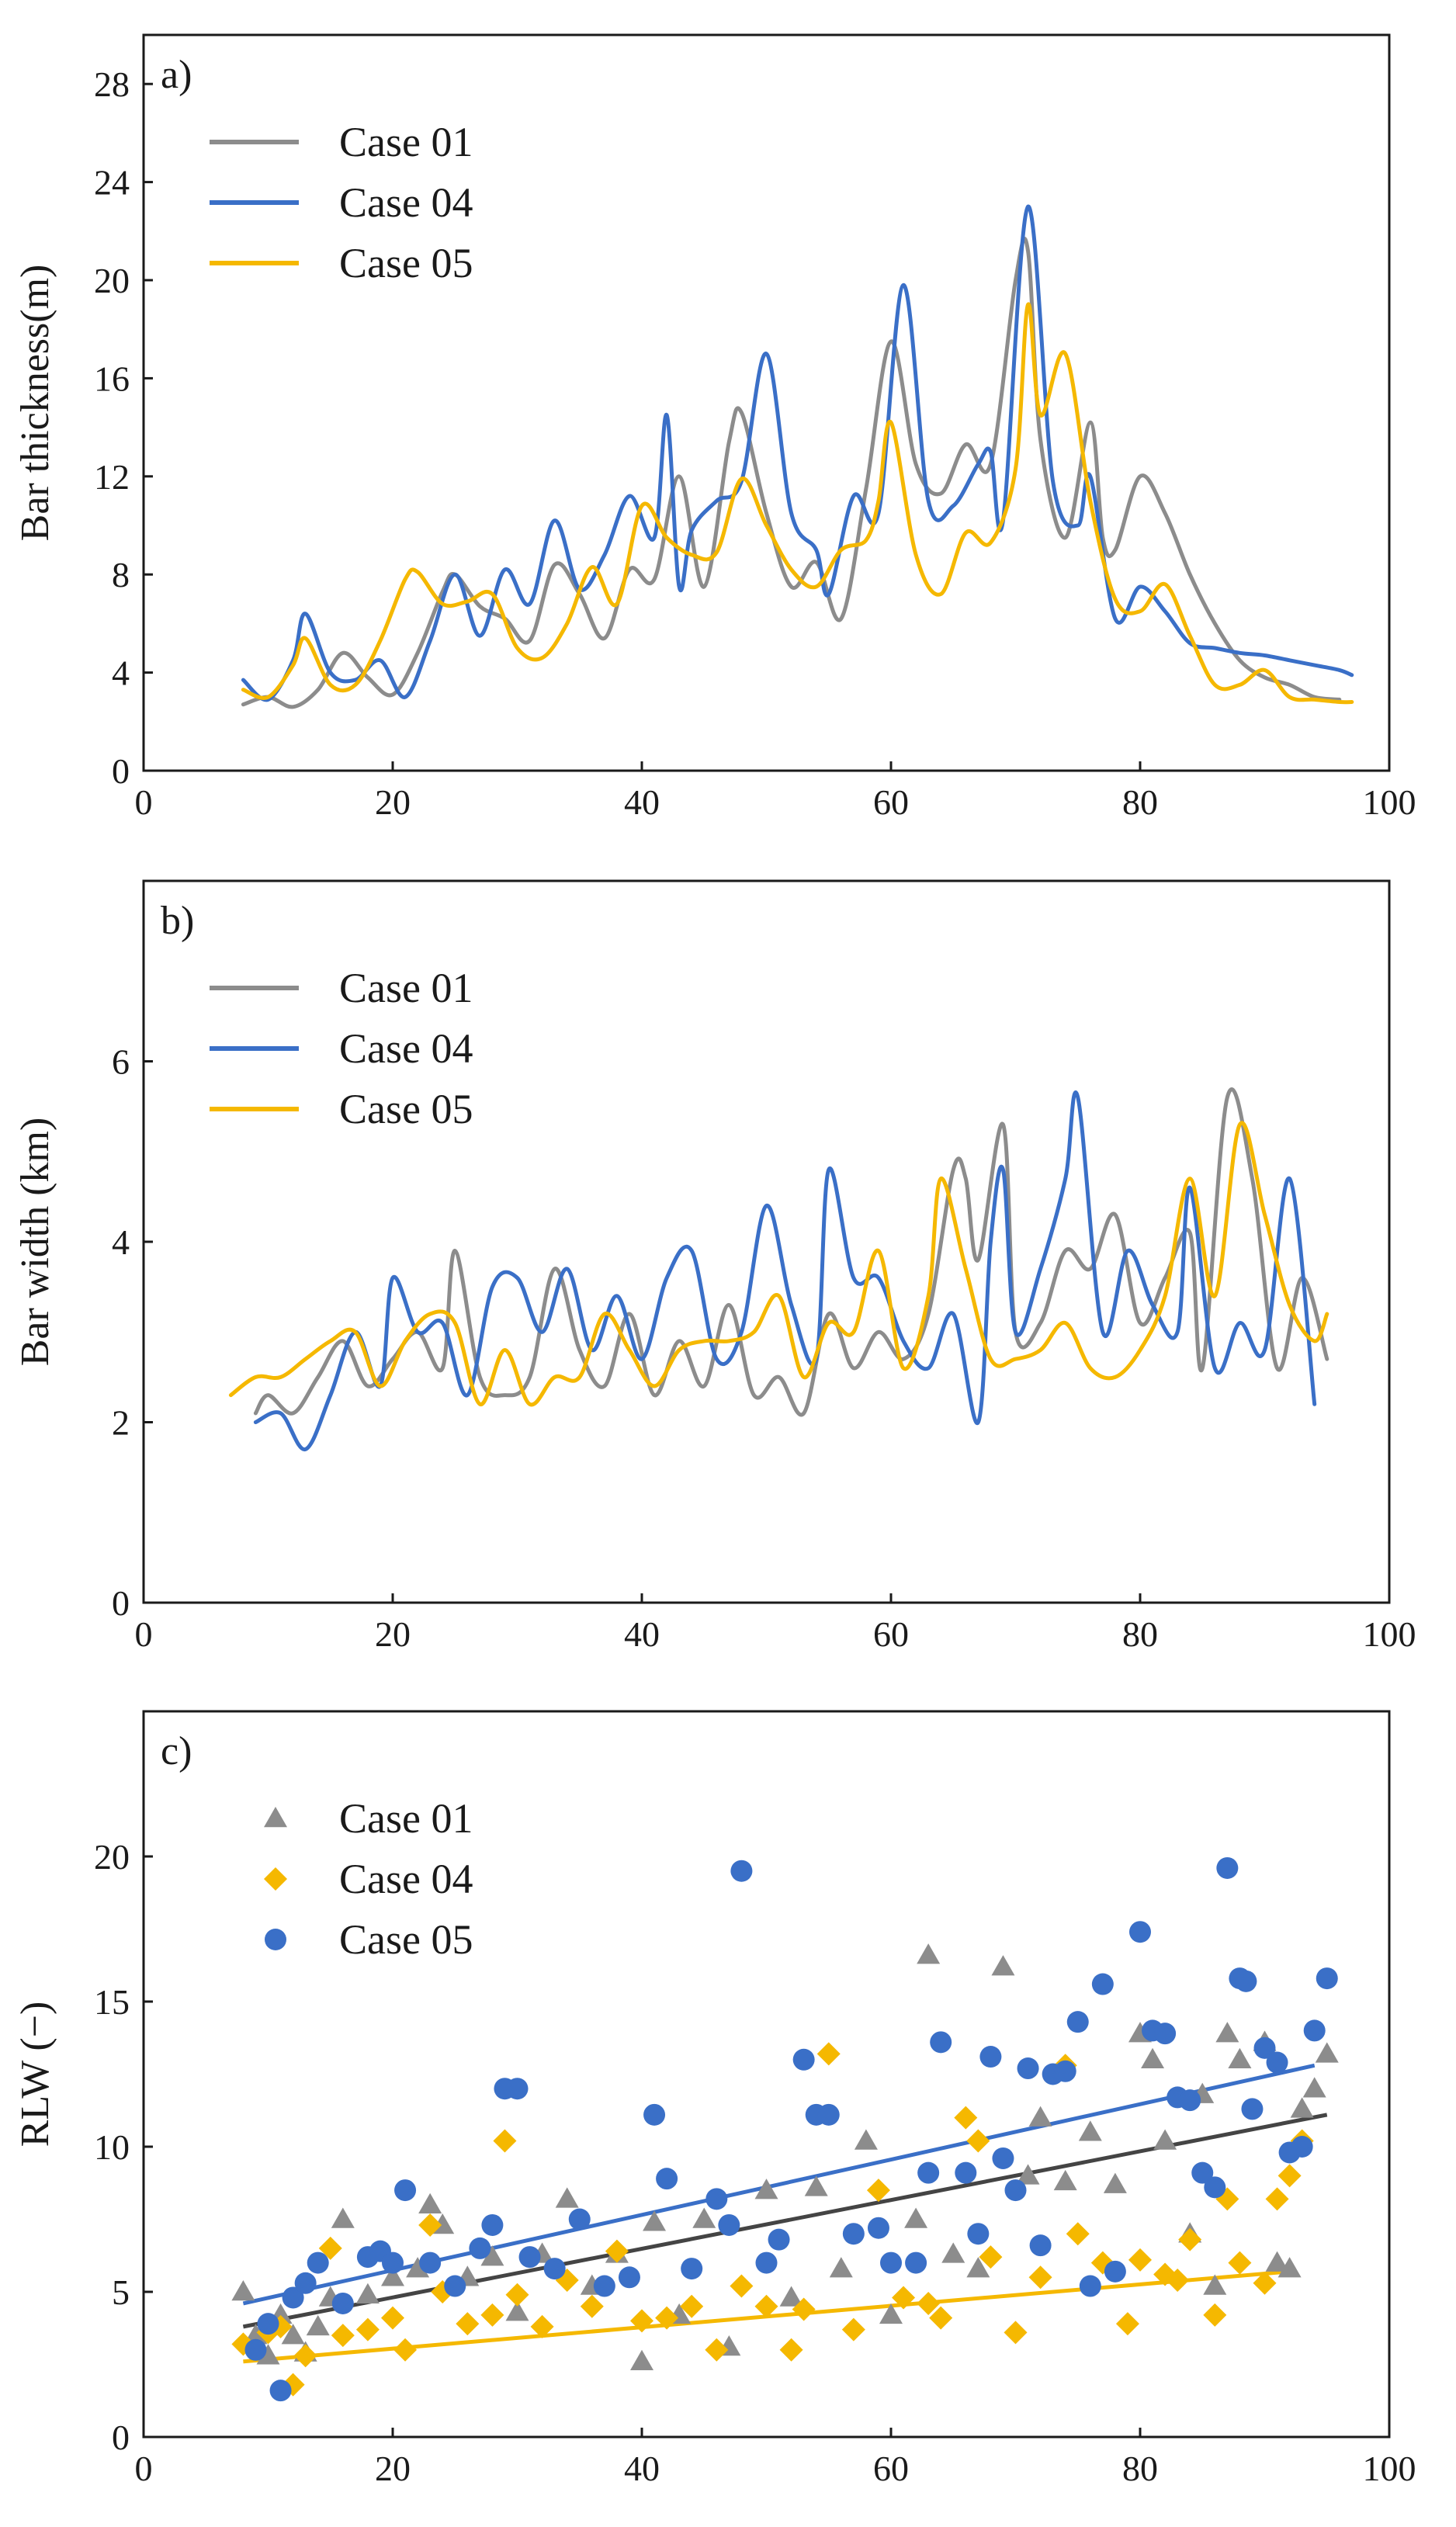 The height and width of the screenshot is (2527, 1456). I want to click on y-tick-label: 6, so click(121, 1062).